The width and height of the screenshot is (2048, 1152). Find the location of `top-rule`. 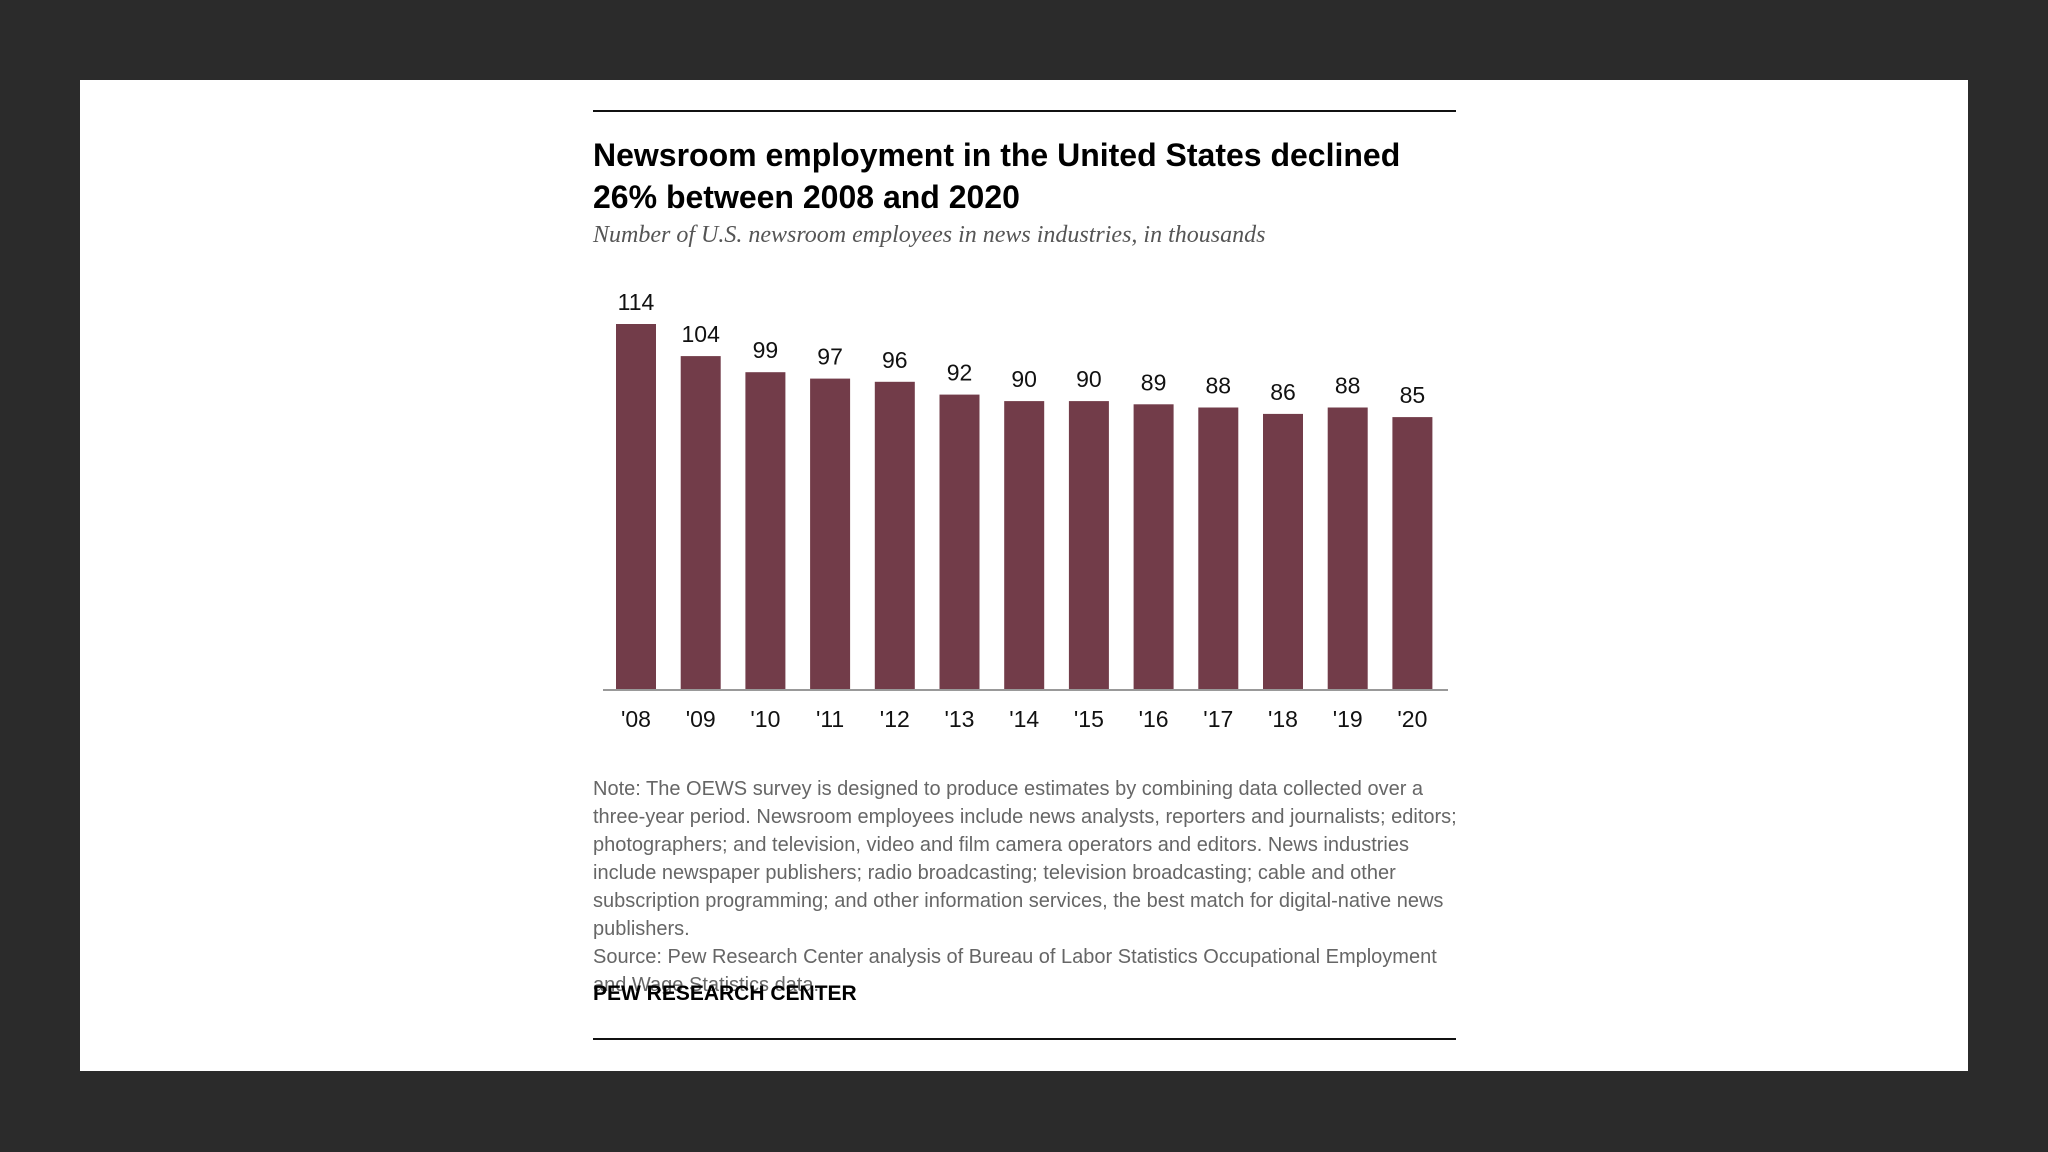

top-rule is located at coordinates (1024, 111).